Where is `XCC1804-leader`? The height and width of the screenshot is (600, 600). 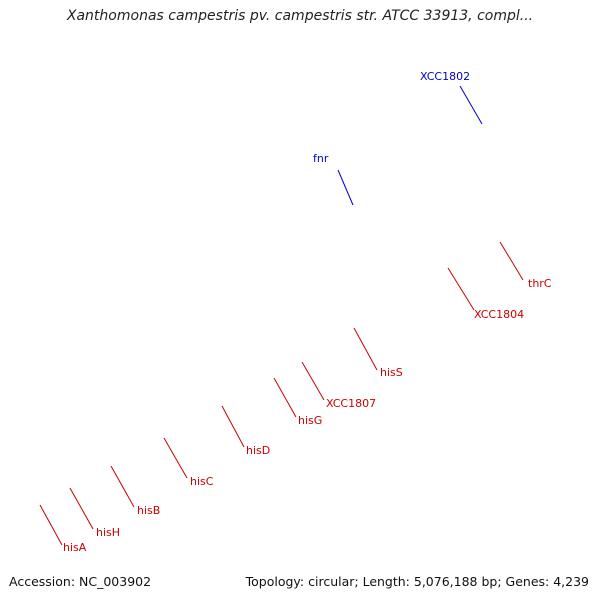
XCC1804-leader is located at coordinates (461, 289).